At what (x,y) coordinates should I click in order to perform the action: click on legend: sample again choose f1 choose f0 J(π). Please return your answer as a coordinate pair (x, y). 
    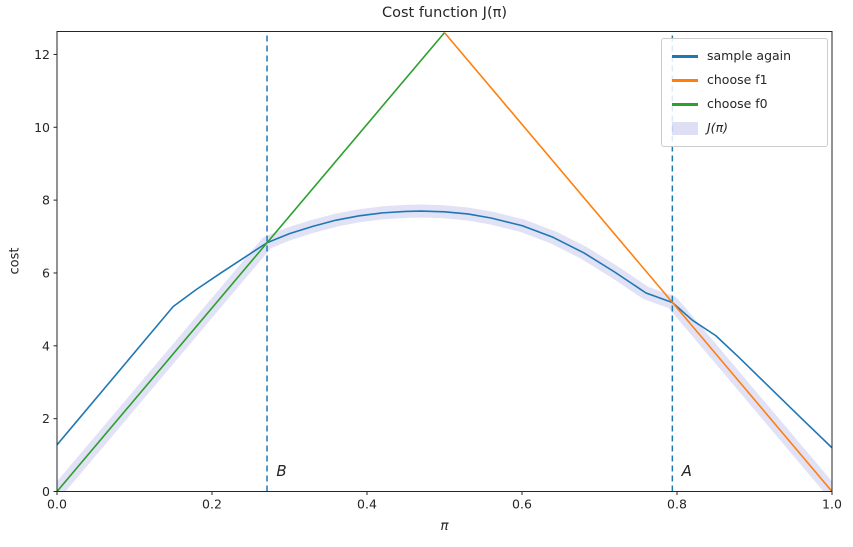
    Looking at the image, I should click on (744, 92).